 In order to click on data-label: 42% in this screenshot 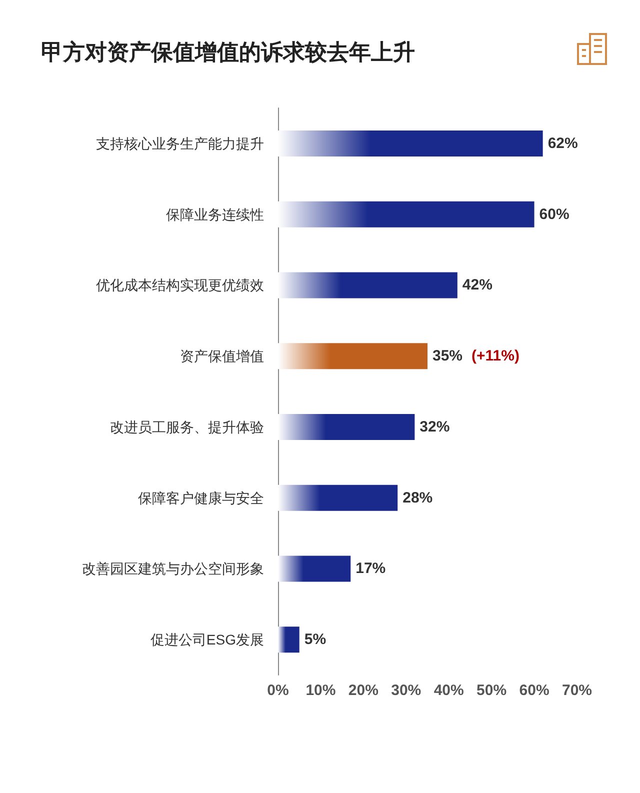, I will do `click(477, 285)`.